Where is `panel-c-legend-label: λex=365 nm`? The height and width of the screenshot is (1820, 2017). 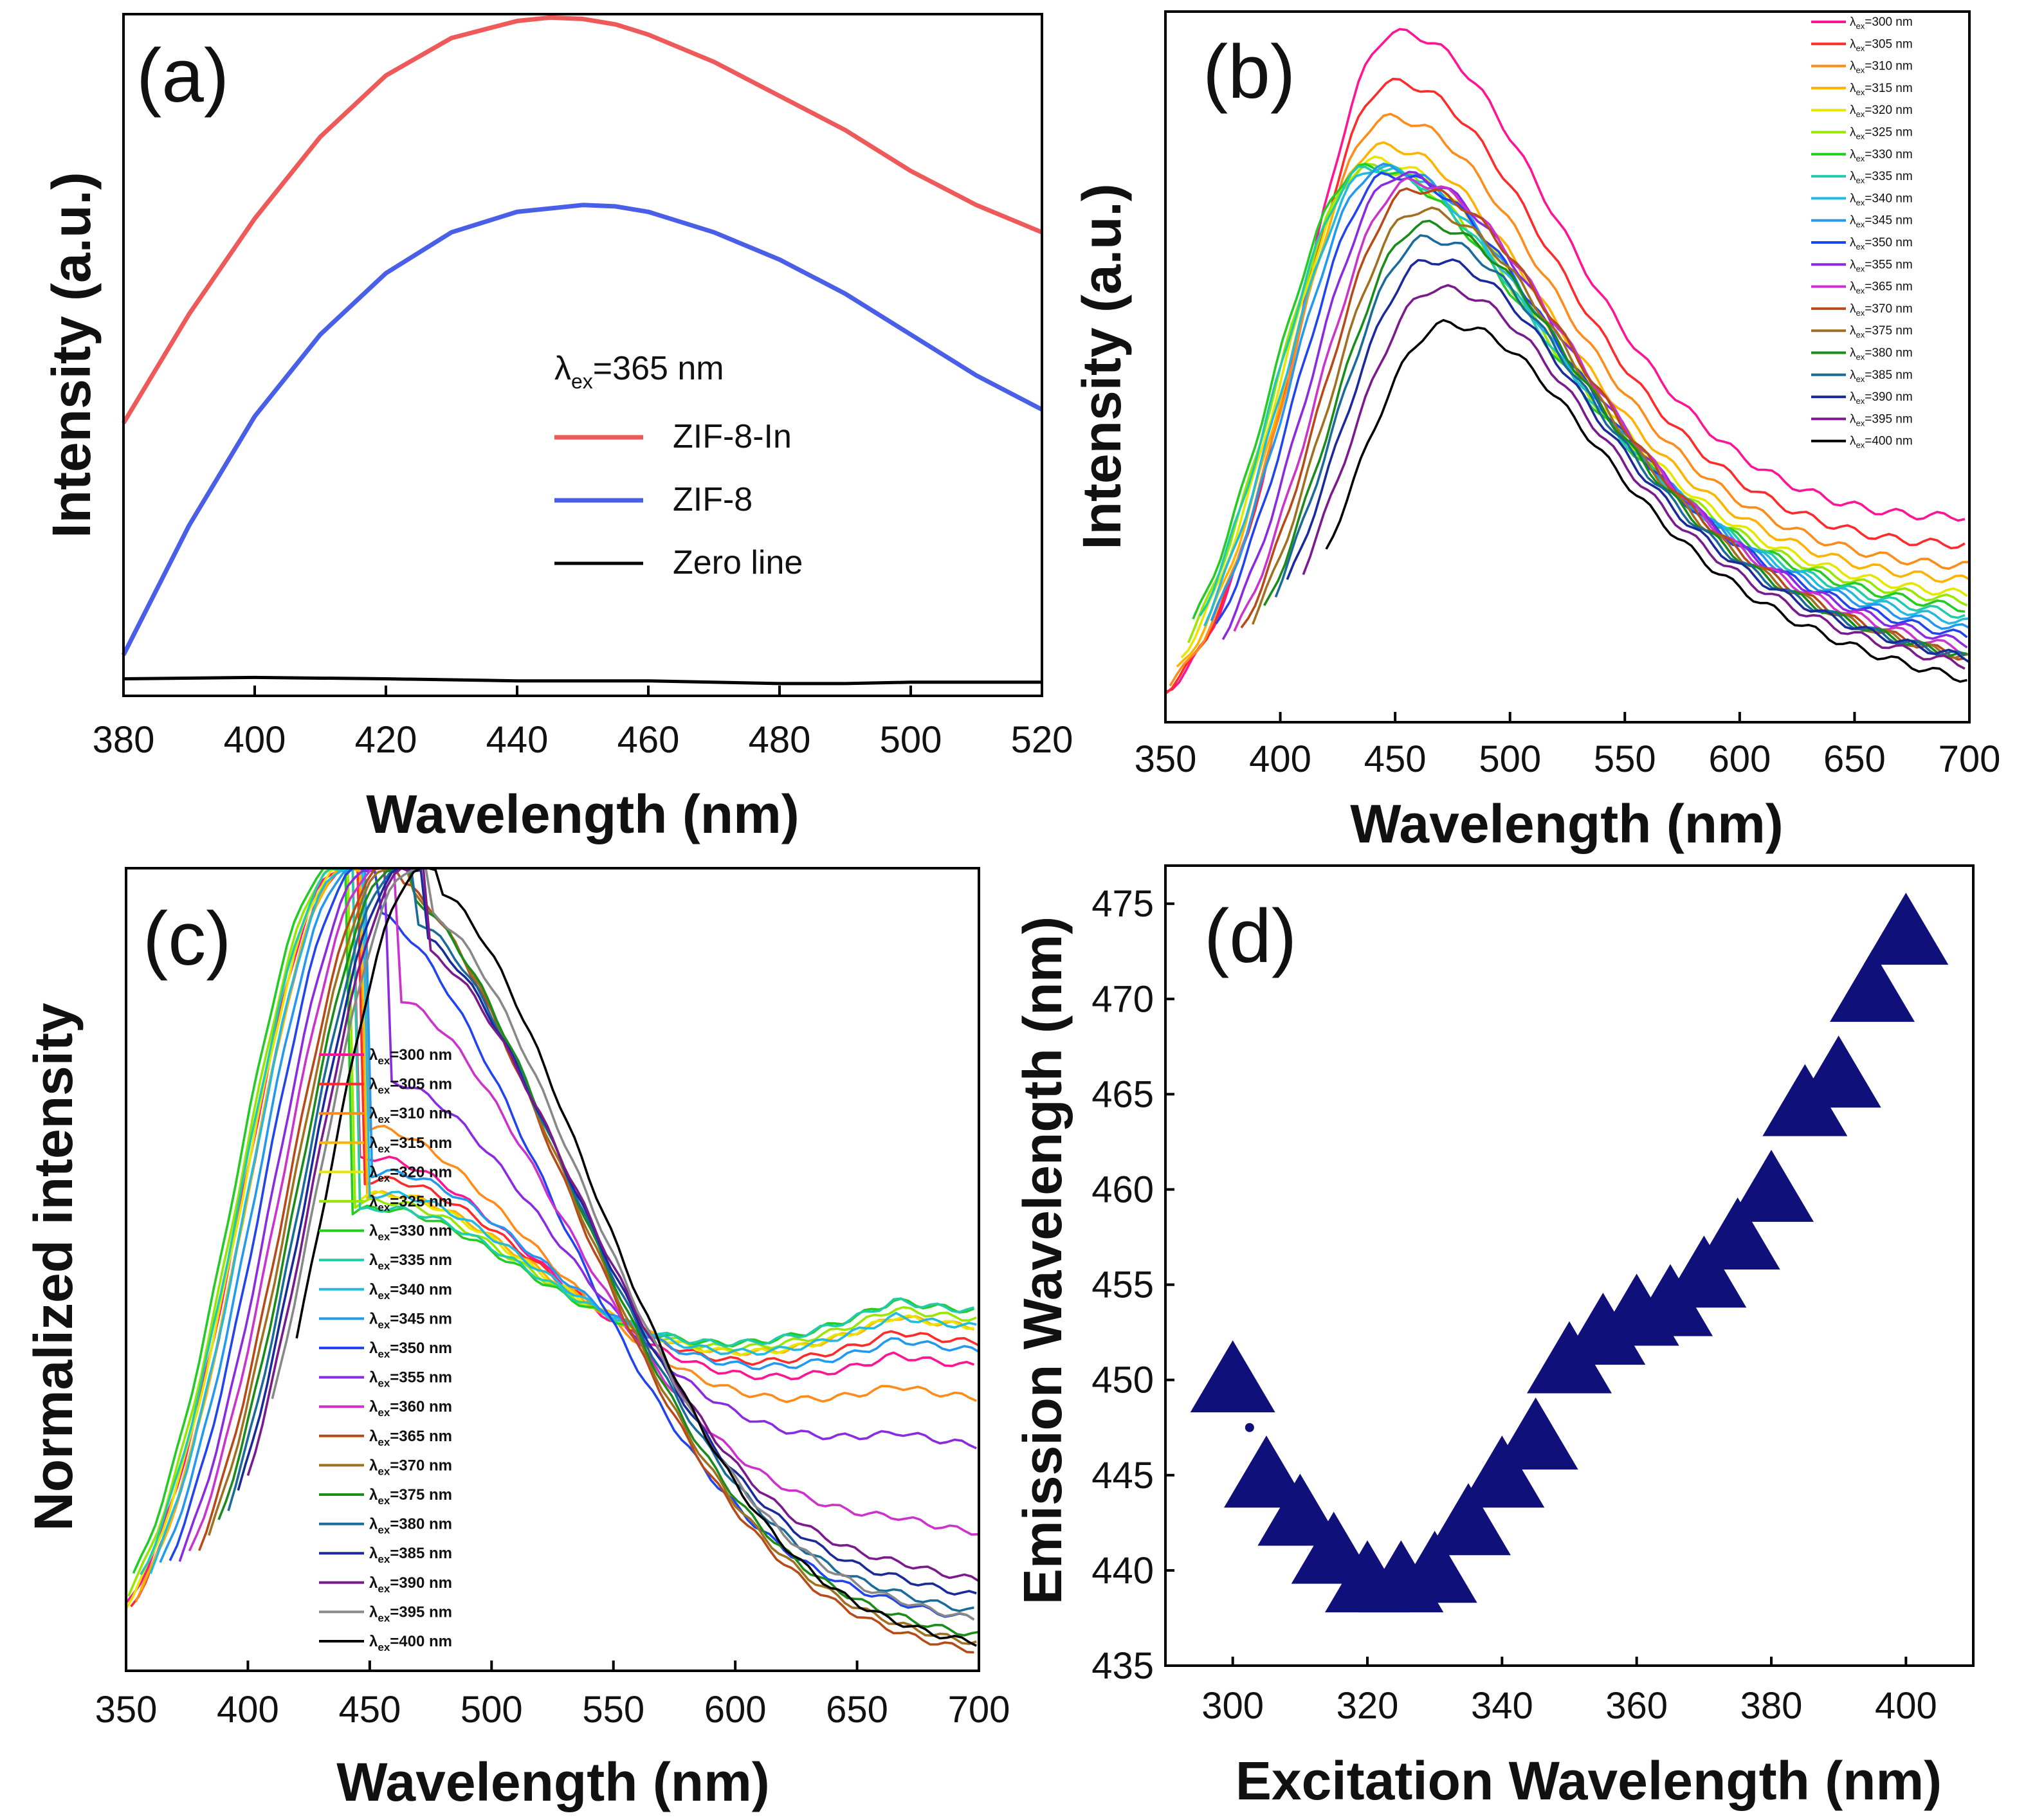 panel-c-legend-label: λex=365 nm is located at coordinates (410, 1438).